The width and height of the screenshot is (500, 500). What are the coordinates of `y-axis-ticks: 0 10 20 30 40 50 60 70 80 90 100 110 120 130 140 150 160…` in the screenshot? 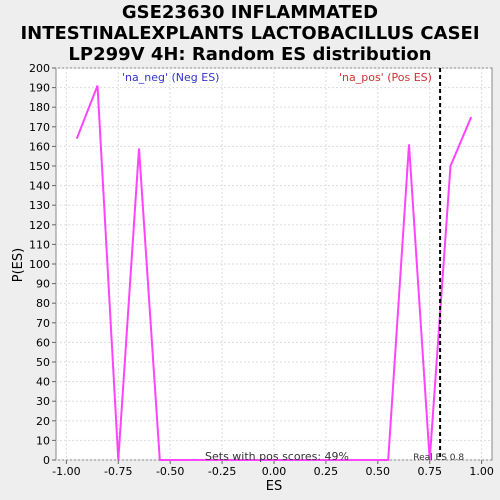 It's located at (42, 264).